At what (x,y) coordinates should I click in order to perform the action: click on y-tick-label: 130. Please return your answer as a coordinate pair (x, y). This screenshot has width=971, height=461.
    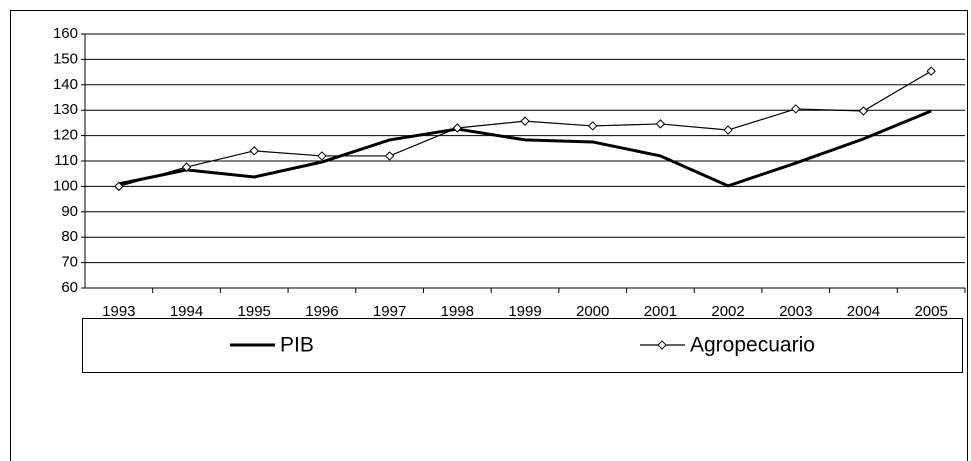
    Looking at the image, I should click on (65, 109).